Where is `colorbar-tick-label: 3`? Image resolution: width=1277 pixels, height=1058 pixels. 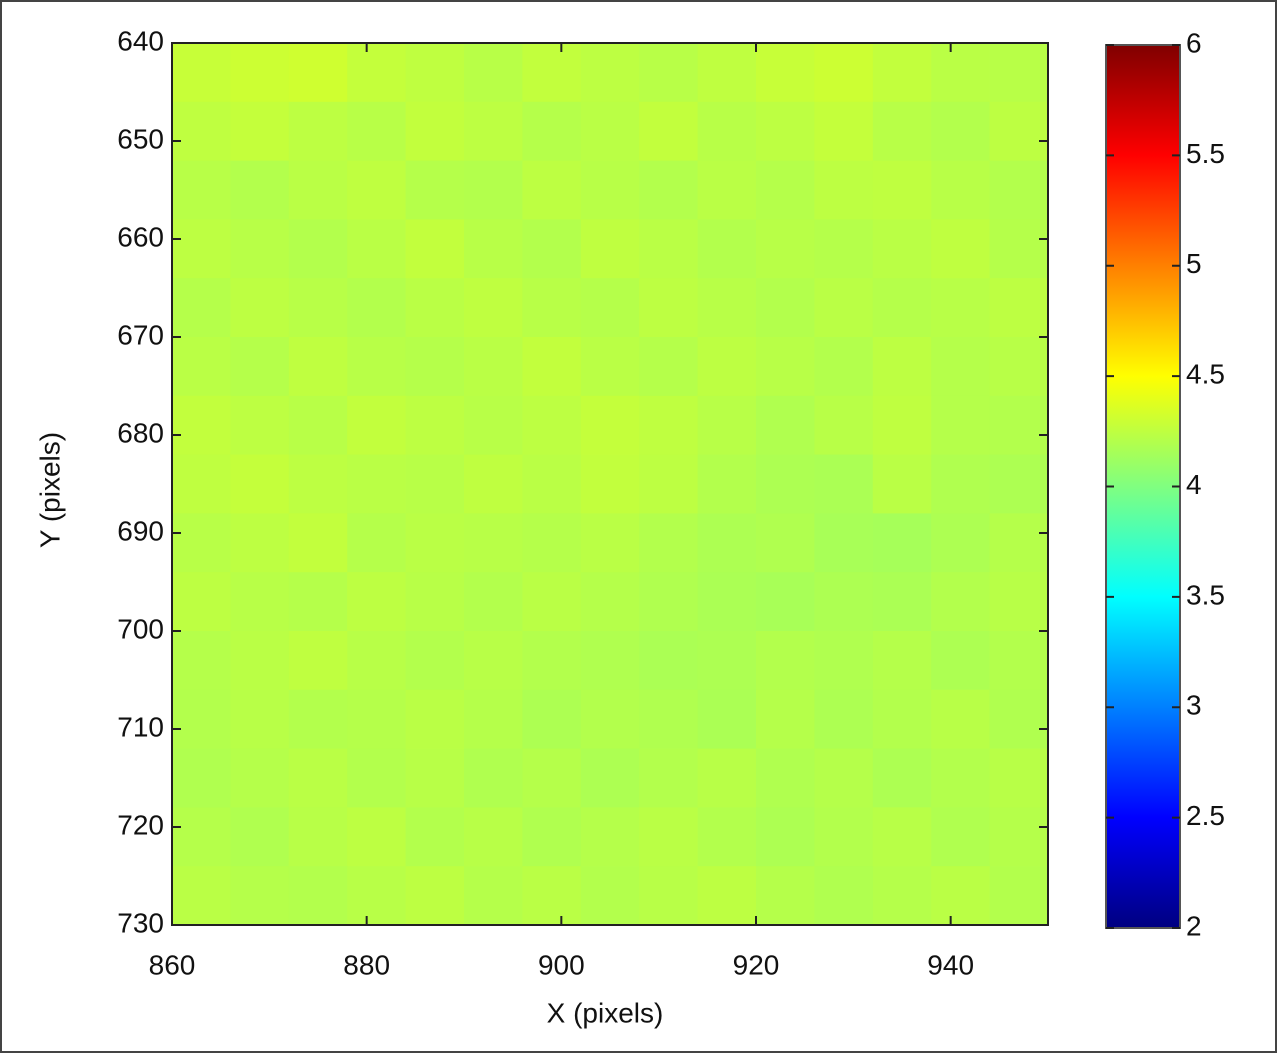
colorbar-tick-label: 3 is located at coordinates (1194, 705).